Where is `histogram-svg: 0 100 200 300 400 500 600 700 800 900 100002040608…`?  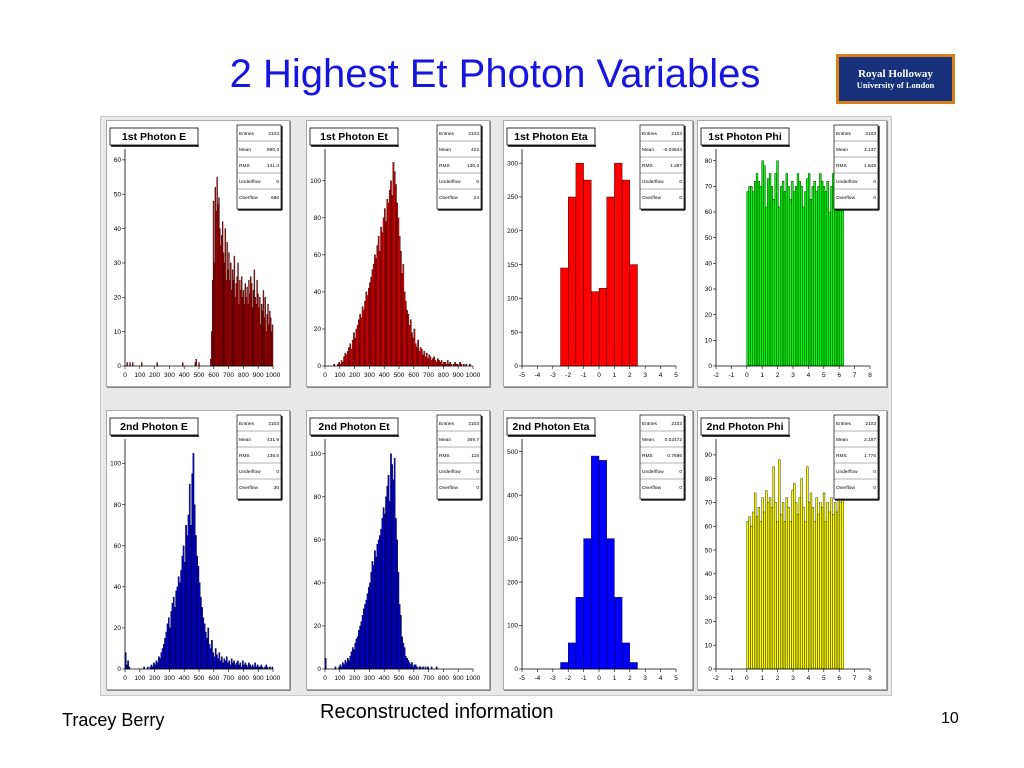 histogram-svg: 0 100 200 300 400 500 600 700 800 900 100002040608… is located at coordinates (196, 548).